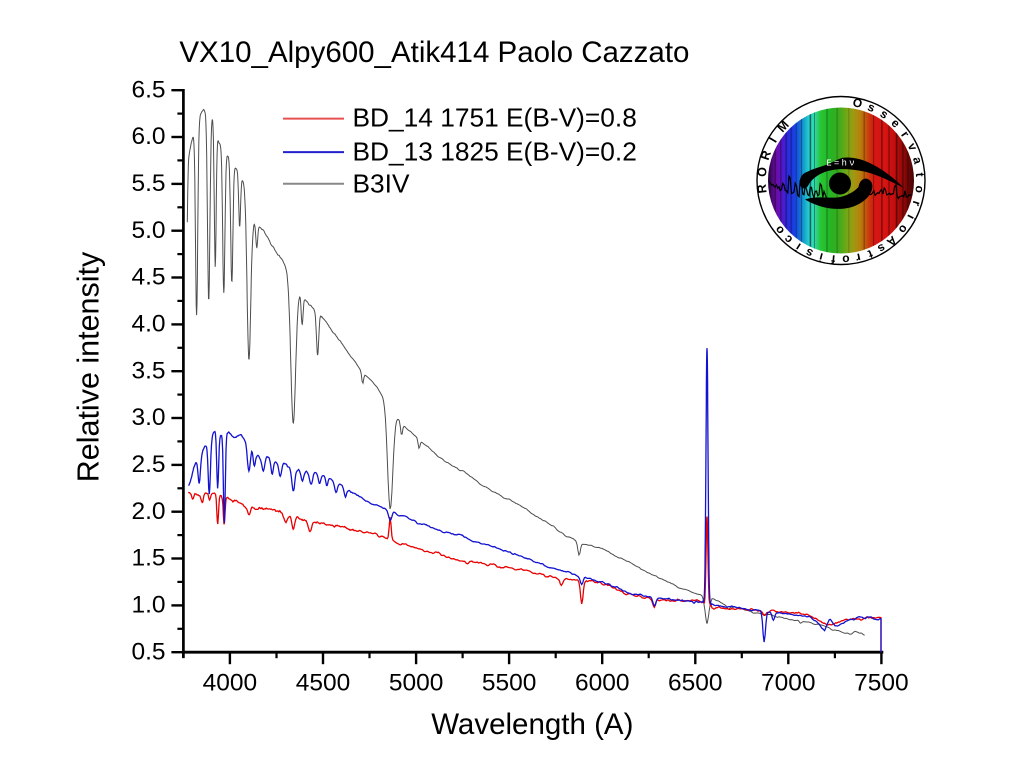  What do you see at coordinates (148, 370) in the screenshot?
I see `svg-text: 3.5` at bounding box center [148, 370].